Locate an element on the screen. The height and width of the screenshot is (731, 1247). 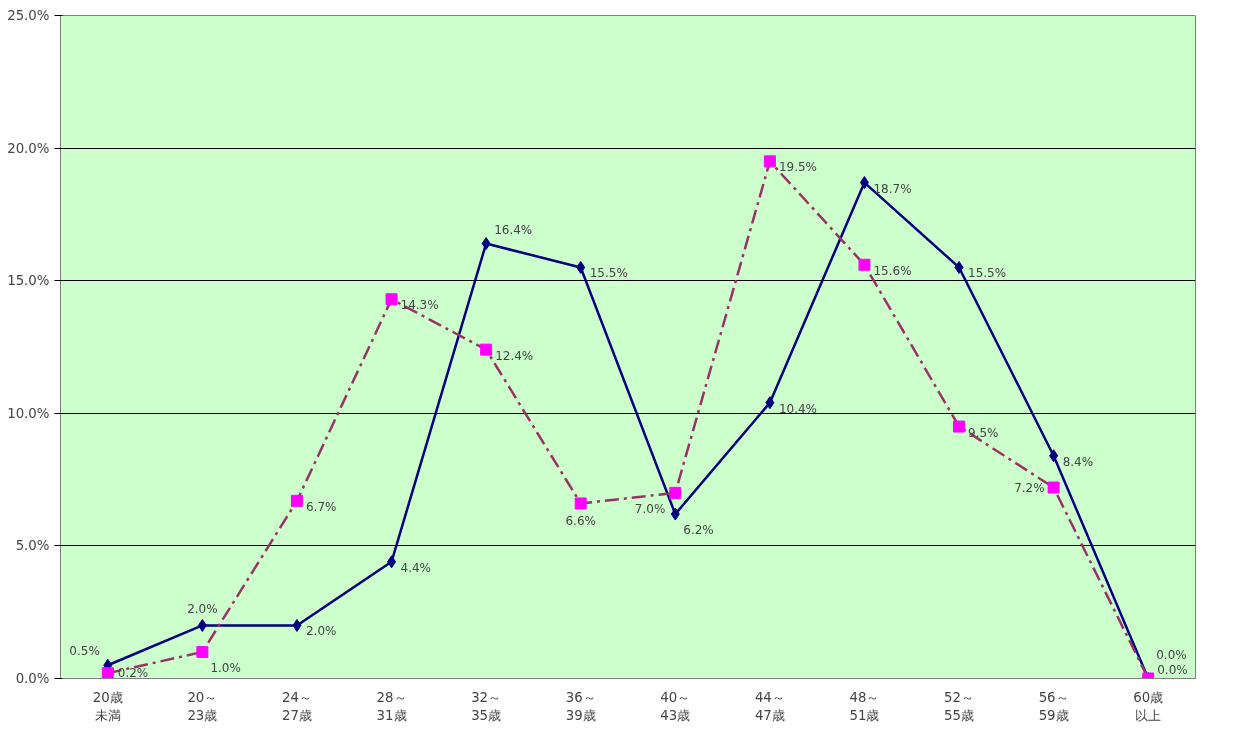
x-tick-label: 44～47歳 is located at coordinates (769, 706).